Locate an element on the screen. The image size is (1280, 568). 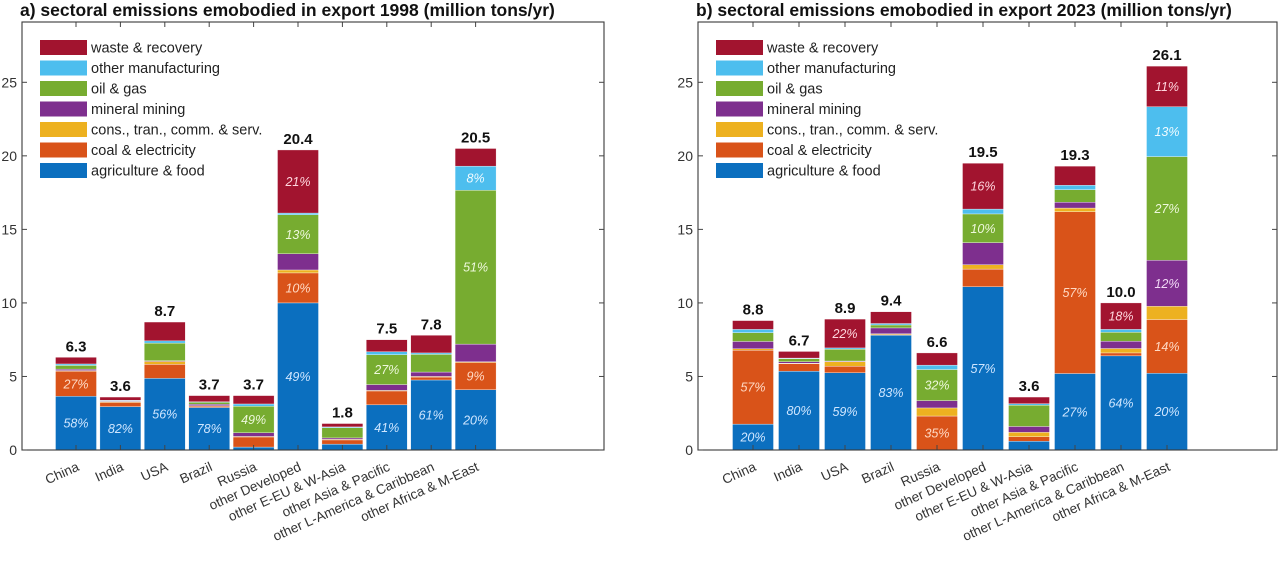
bar-stack: 49% 10% 13% 21% 20.4 is located at coordinates (298, 291).